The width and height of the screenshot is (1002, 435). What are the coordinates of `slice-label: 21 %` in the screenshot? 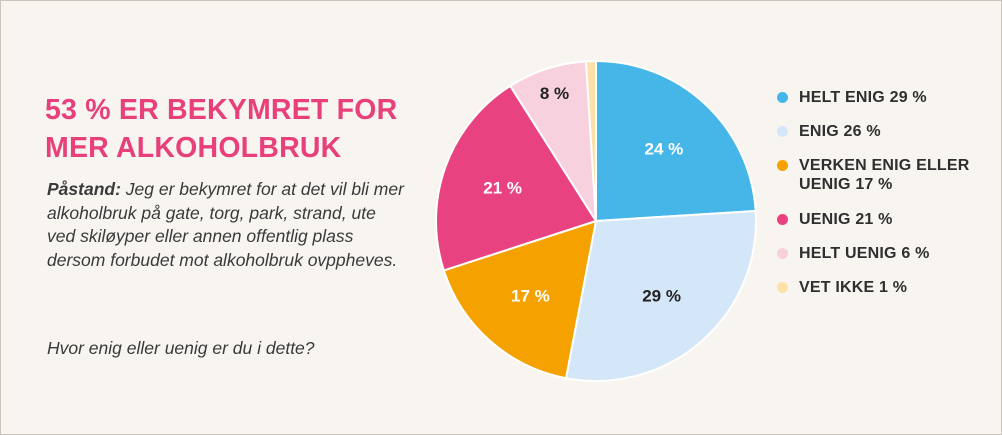 It's located at (502, 187).